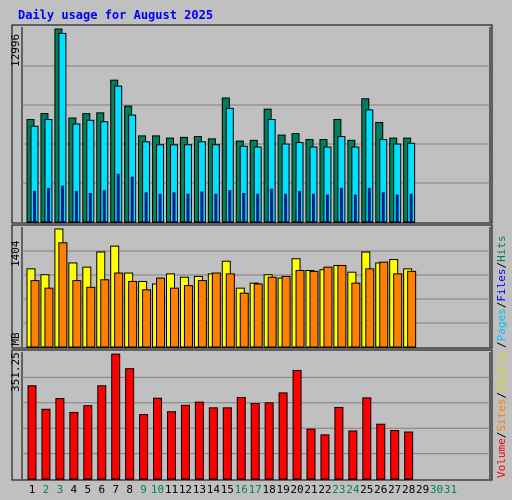 The height and width of the screenshot is (500, 512). I want to click on x-tick-label-26: 26, so click(380, 489).